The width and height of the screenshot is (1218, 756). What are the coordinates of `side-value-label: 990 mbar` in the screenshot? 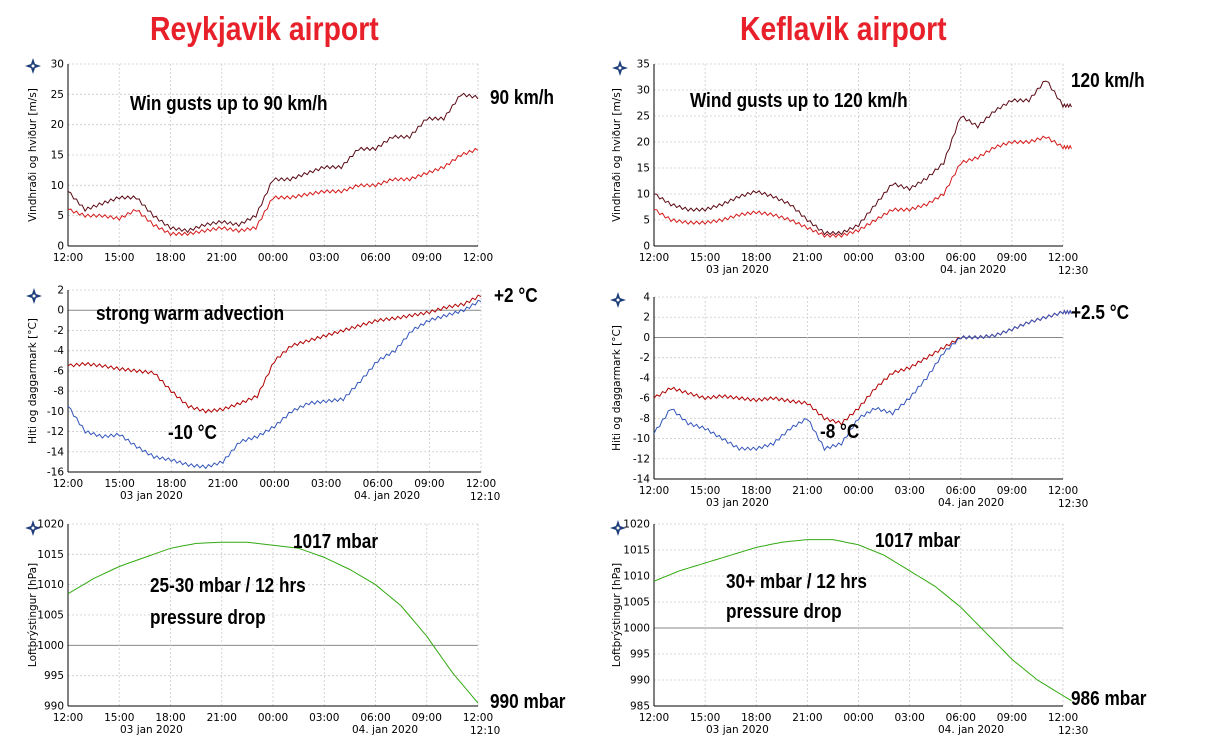 It's located at (527, 701).